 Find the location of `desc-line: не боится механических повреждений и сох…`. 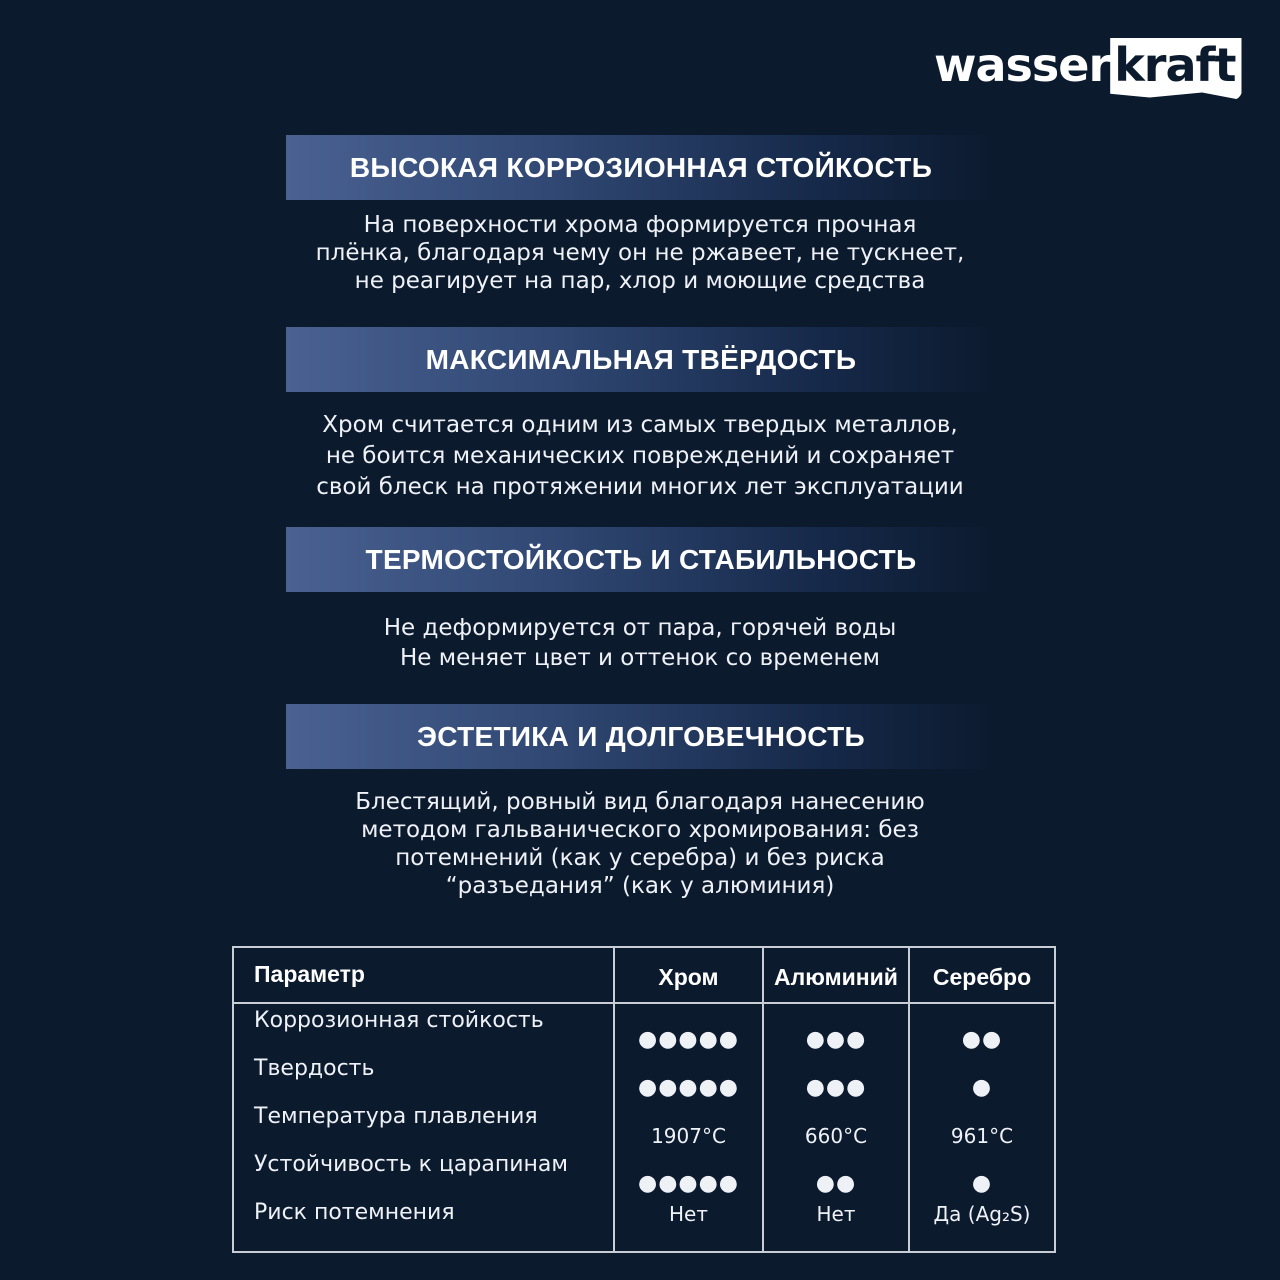

desc-line: не боится механических повреждений и сох… is located at coordinates (640, 456).